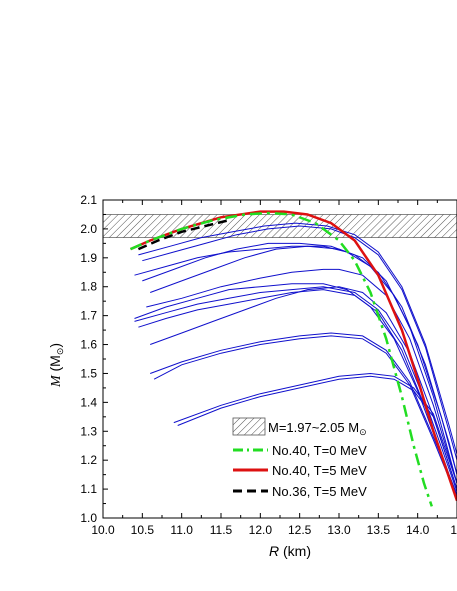 Image resolution: width=457 pixels, height=591 pixels. What do you see at coordinates (300, 530) in the screenshot?
I see `x-tick-label: 12.5` at bounding box center [300, 530].